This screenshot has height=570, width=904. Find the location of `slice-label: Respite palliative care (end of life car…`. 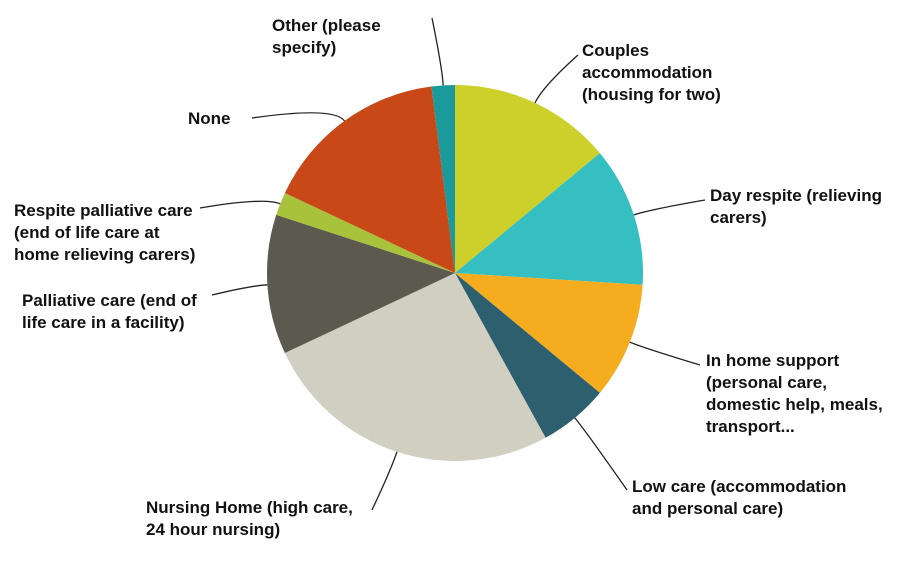

slice-label: Respite palliative care (end of life car… is located at coordinates (105, 232).